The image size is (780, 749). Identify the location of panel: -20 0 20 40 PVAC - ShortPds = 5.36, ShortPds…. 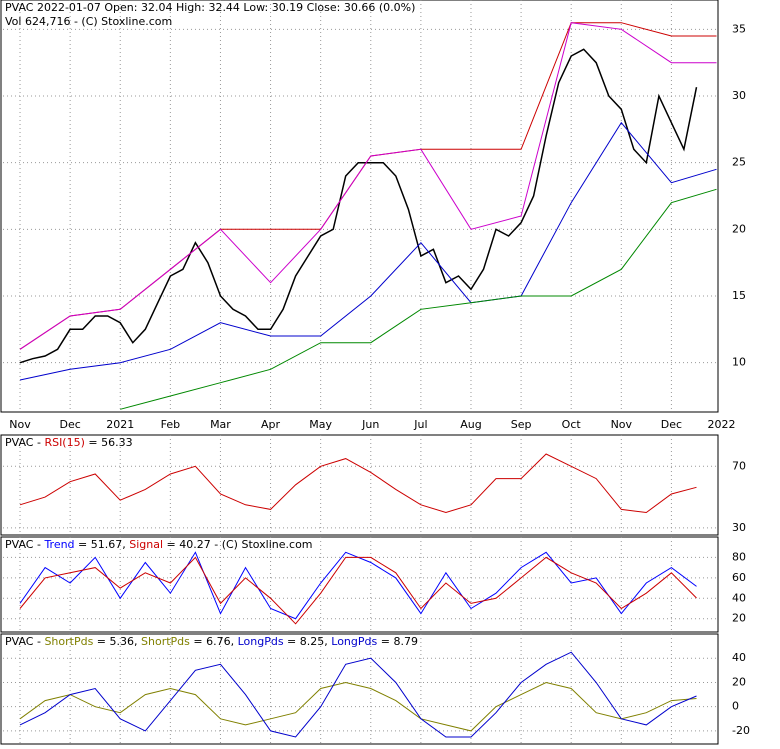
(375, 689).